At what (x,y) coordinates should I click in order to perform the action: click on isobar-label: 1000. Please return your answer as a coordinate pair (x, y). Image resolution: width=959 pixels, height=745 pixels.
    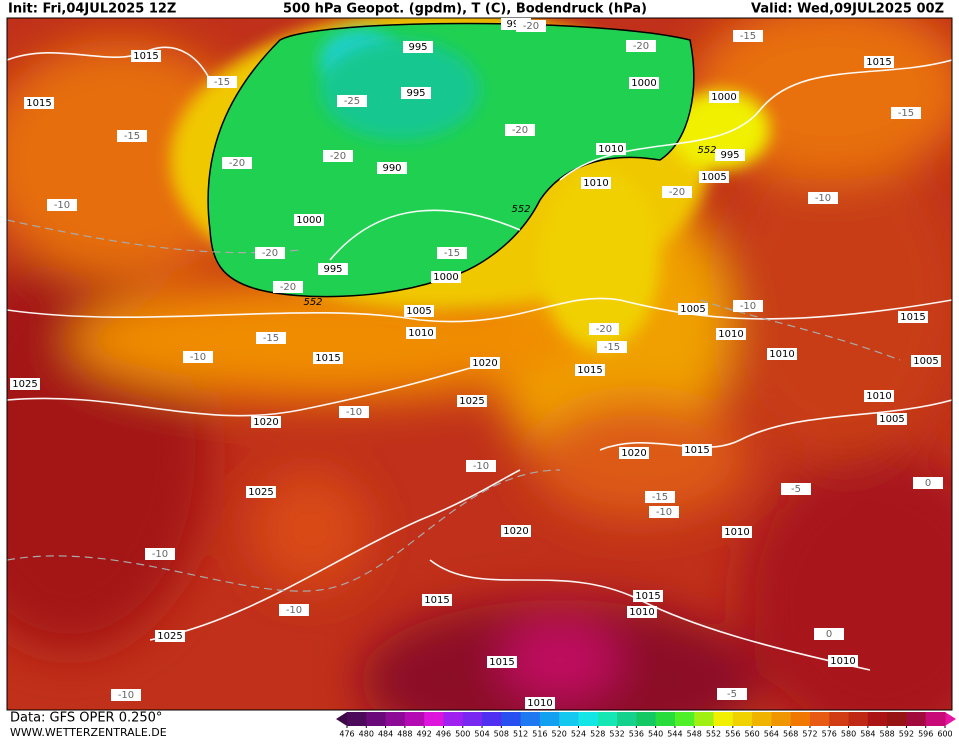
    Looking at the image, I should click on (445, 277).